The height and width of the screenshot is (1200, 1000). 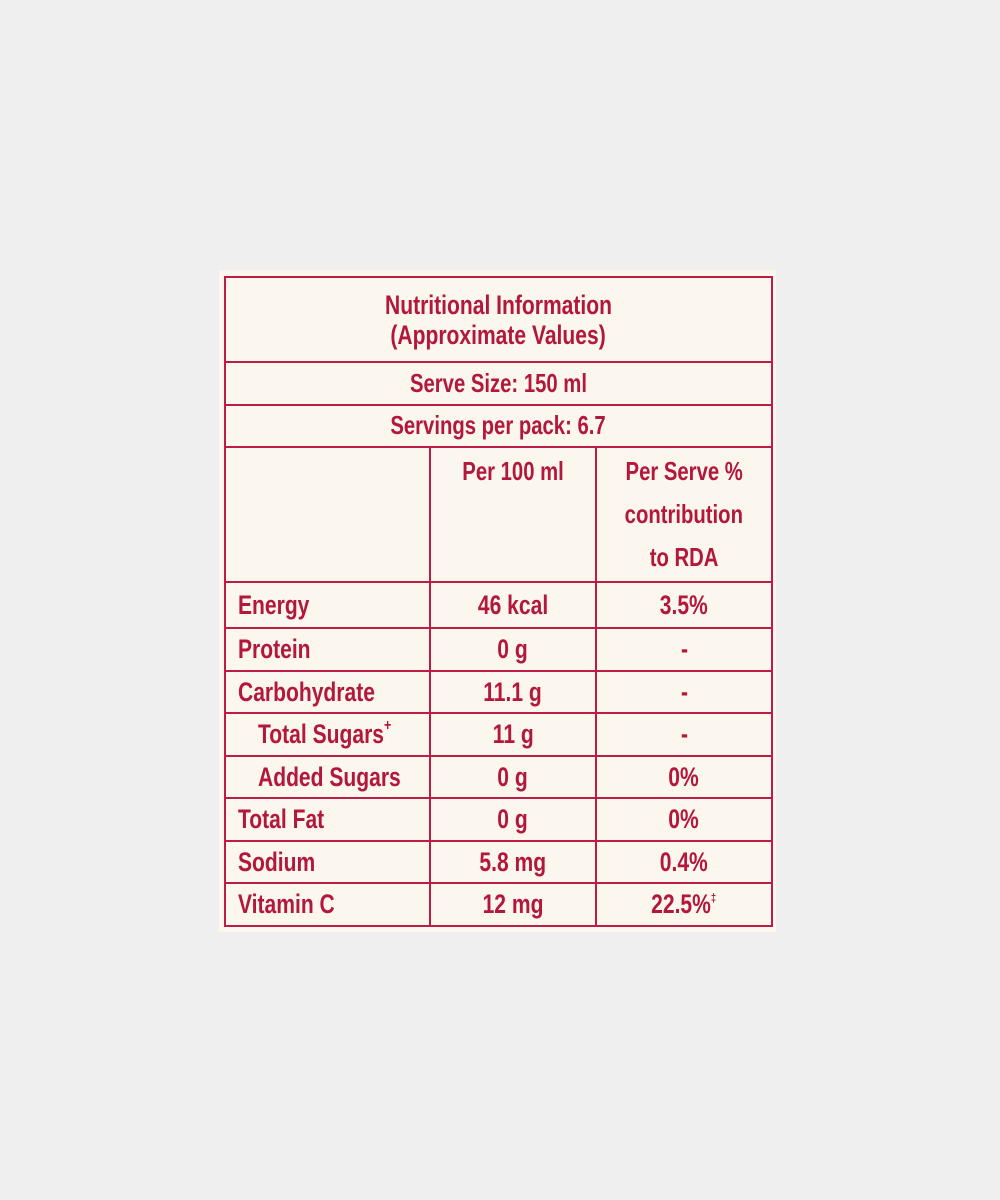 I want to click on table-row-sodium: Sodium 5.8 mg 0.4%, so click(x=499, y=862).